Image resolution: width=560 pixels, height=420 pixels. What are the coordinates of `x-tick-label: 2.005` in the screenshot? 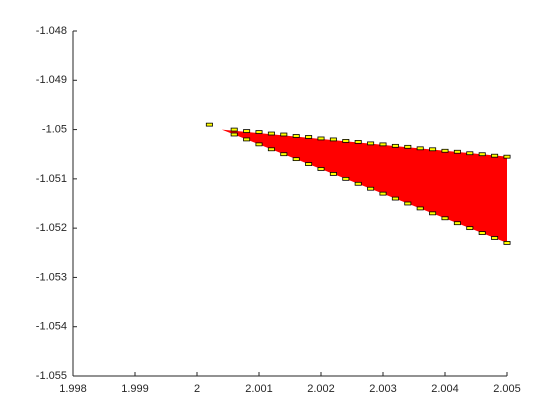 It's located at (507, 389).